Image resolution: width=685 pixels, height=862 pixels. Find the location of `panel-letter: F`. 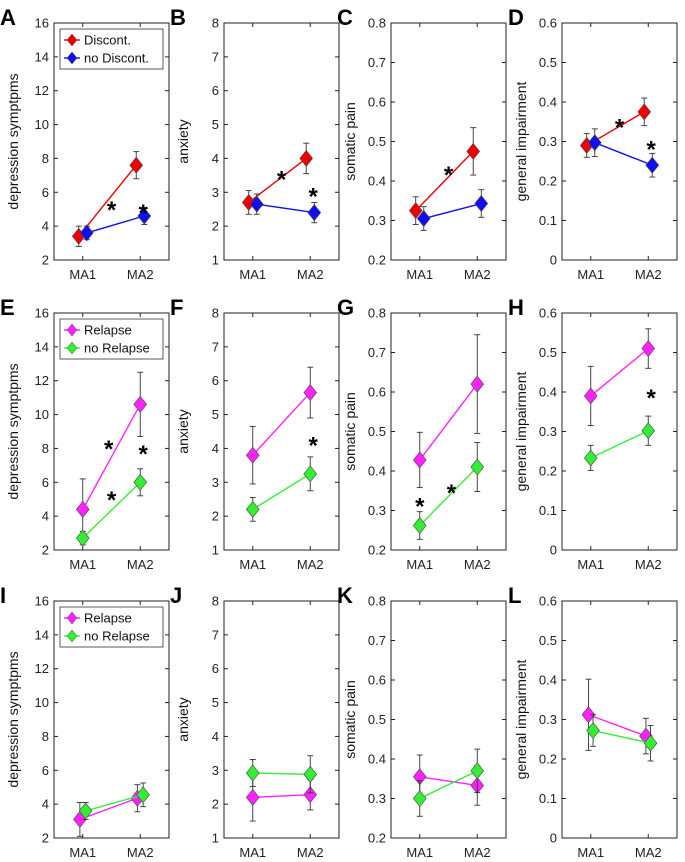

panel-letter: F is located at coordinates (176, 307).